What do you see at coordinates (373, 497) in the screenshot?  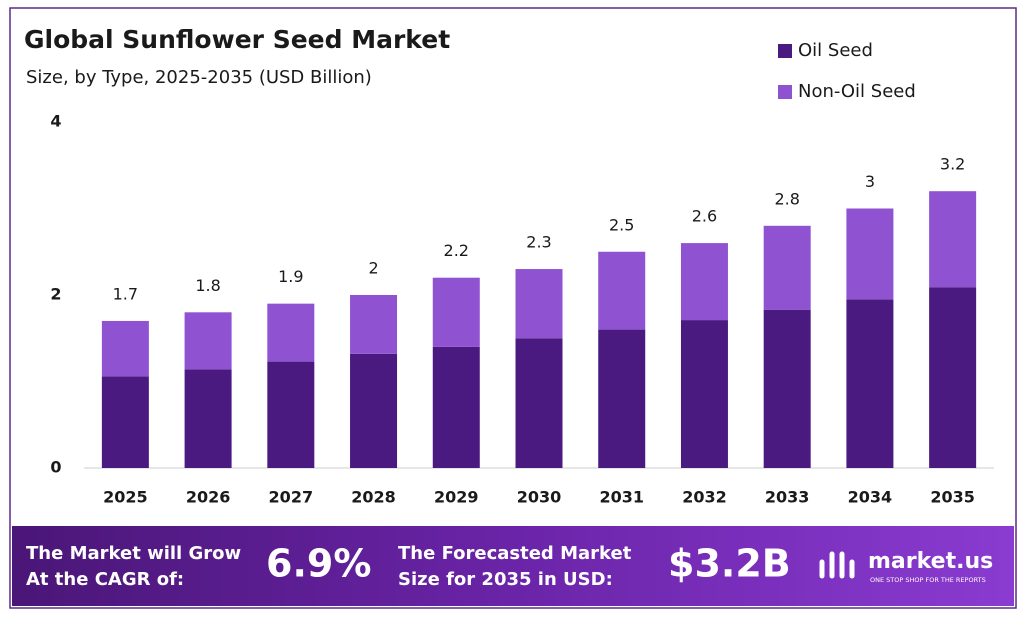 I see `x-tick-label: 2028` at bounding box center [373, 497].